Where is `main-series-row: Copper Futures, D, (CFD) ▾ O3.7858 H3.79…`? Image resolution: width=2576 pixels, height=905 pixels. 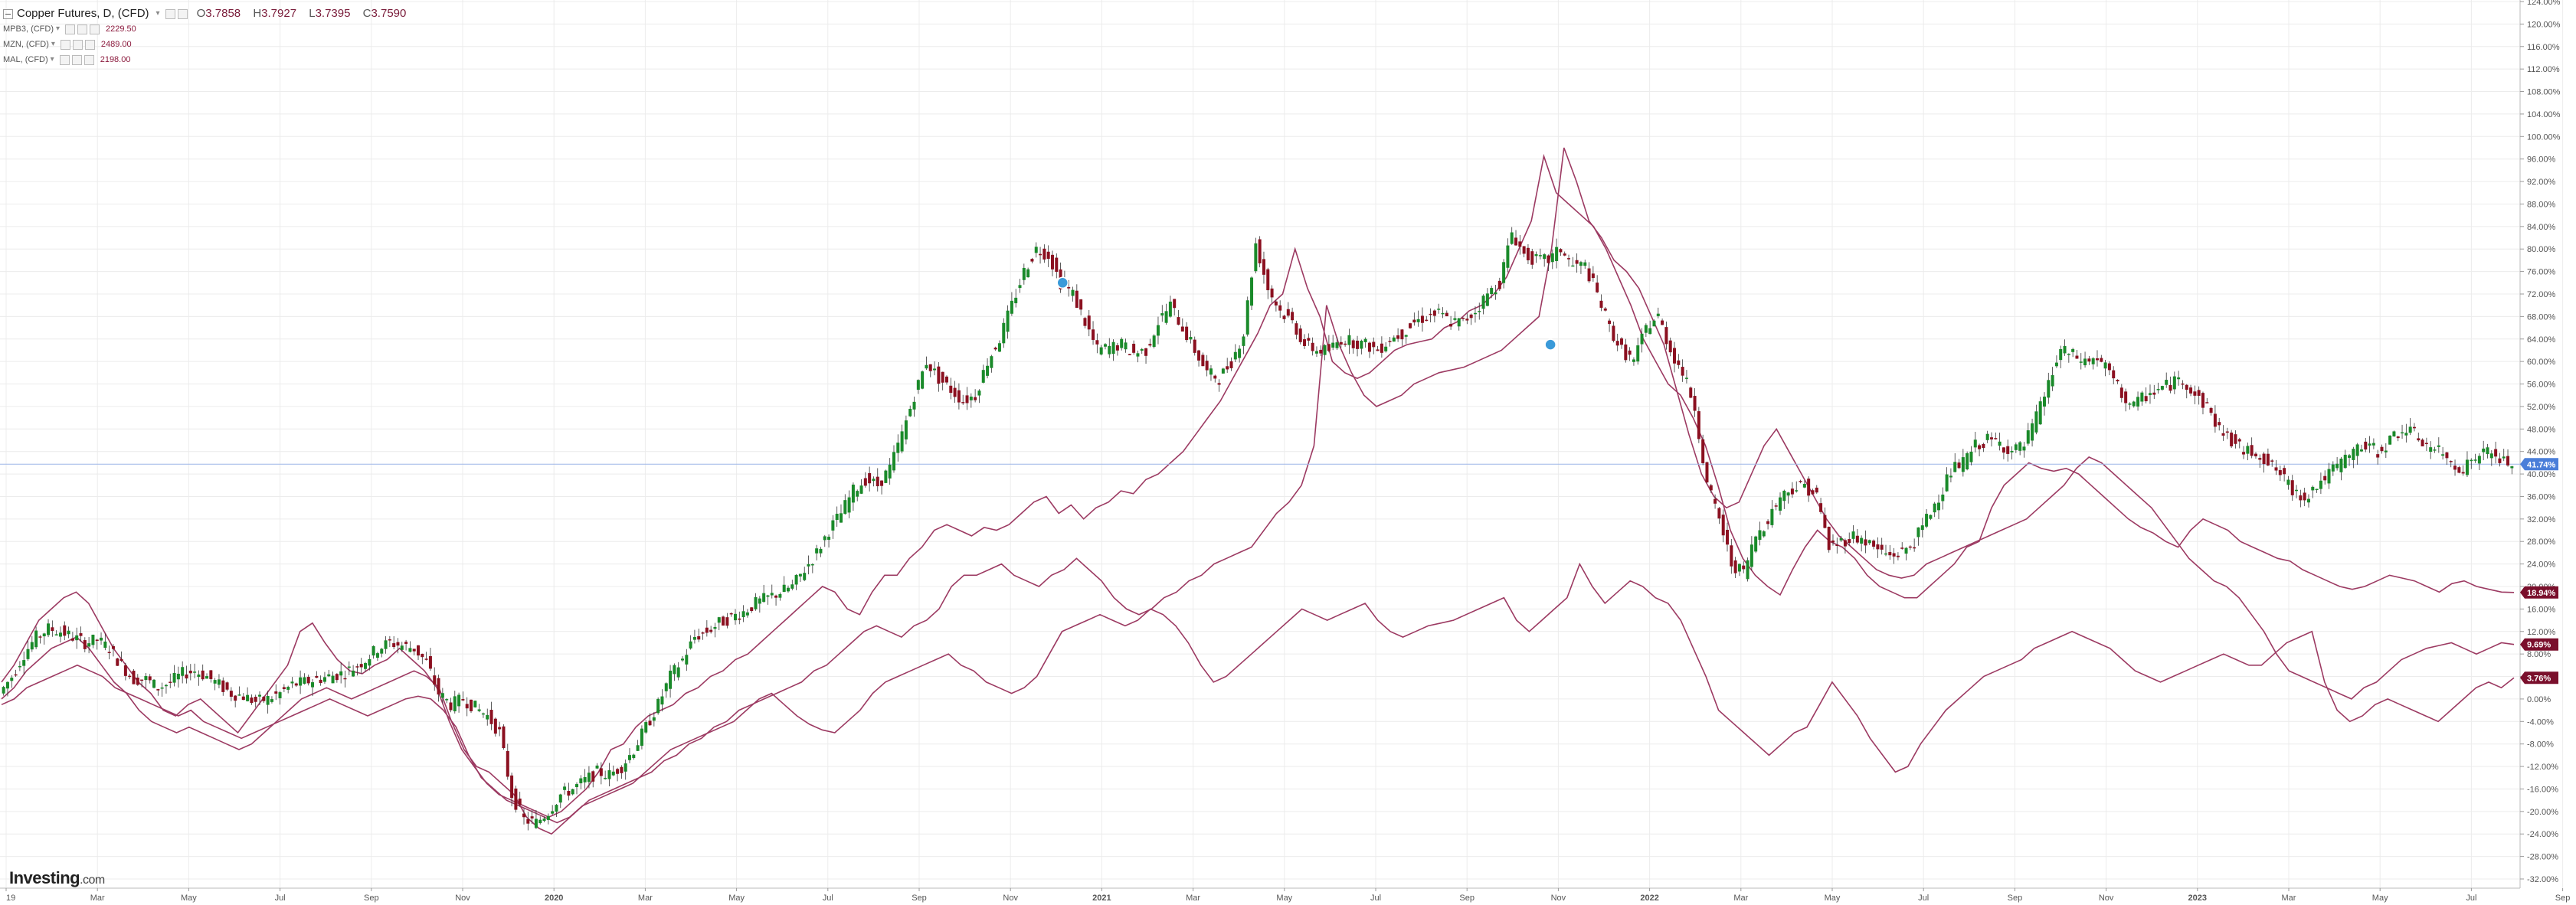
main-series-row: Copper Futures, D, (CFD) ▾ O3.7858 H3.79… is located at coordinates (204, 13).